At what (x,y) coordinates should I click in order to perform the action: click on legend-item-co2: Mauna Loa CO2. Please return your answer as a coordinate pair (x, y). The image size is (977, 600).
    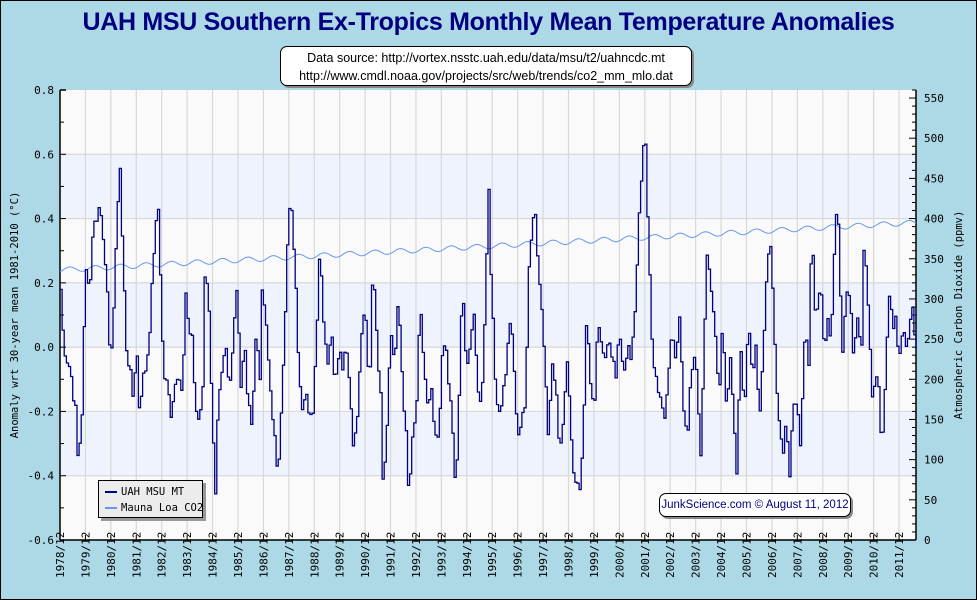
    Looking at the image, I should click on (154, 508).